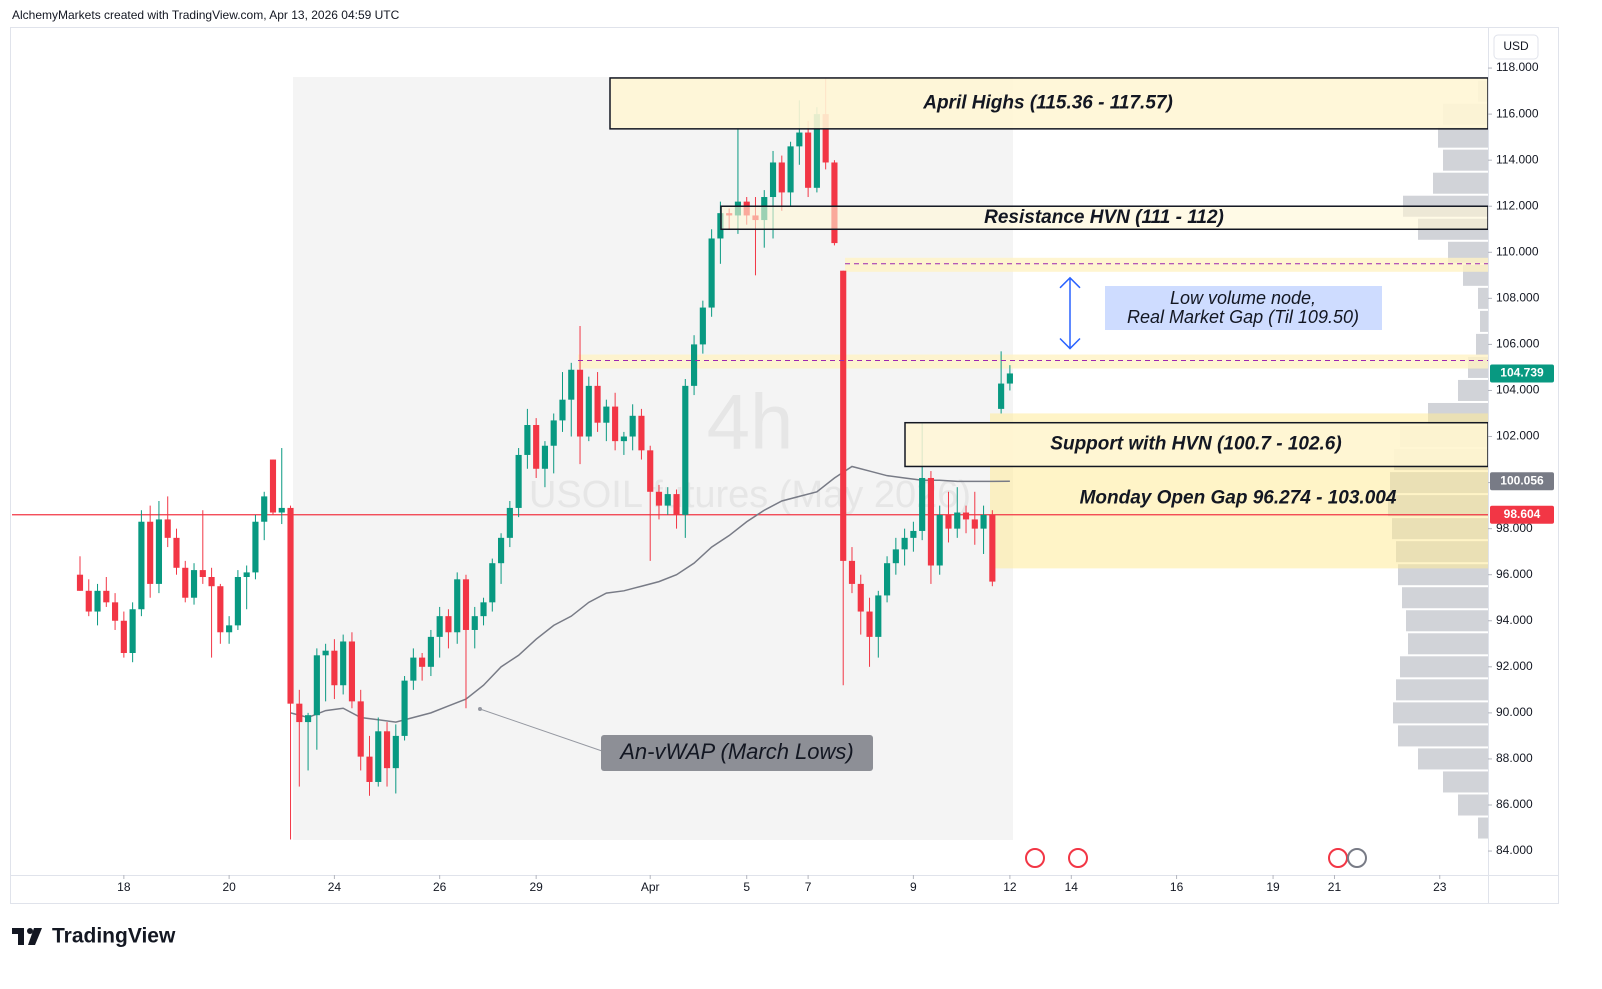 The image size is (1602, 989). What do you see at coordinates (1518, 390) in the screenshot?
I see `y-tick-label: 104.000` at bounding box center [1518, 390].